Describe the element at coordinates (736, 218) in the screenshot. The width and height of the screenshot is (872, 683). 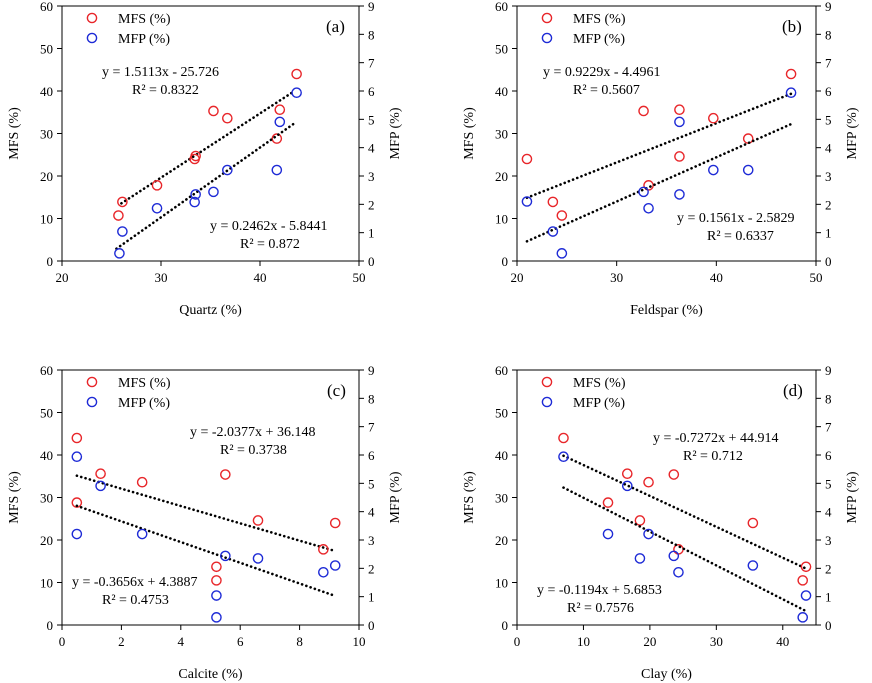
I see `trend-equation: y = 0.1561x - 2.5829` at that location.